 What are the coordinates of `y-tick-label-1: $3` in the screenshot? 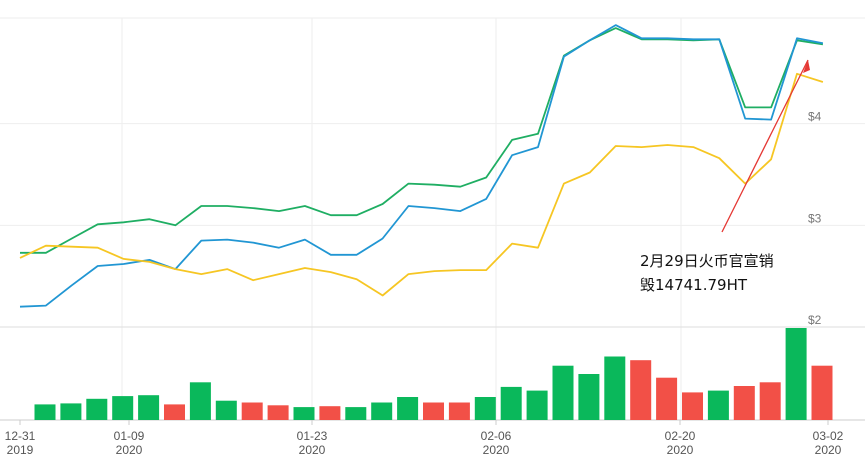 It's located at (815, 218).